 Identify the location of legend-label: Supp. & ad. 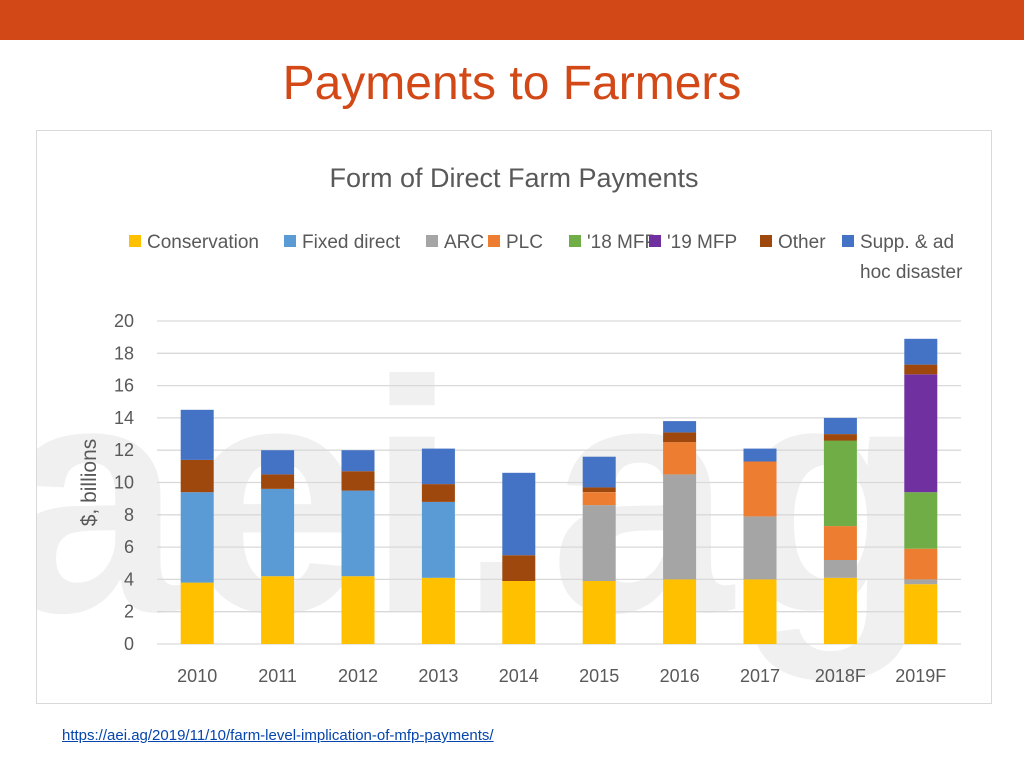
(907, 242).